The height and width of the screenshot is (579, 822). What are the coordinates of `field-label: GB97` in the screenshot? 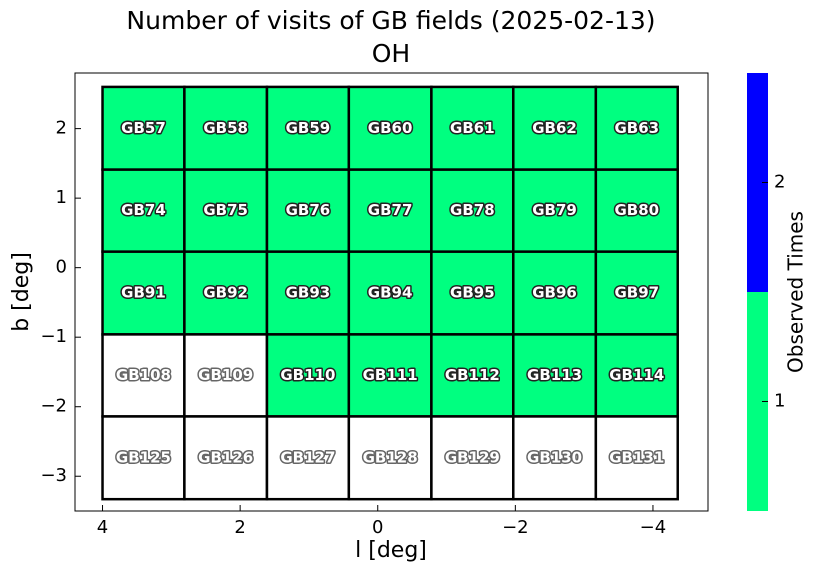 It's located at (636, 293).